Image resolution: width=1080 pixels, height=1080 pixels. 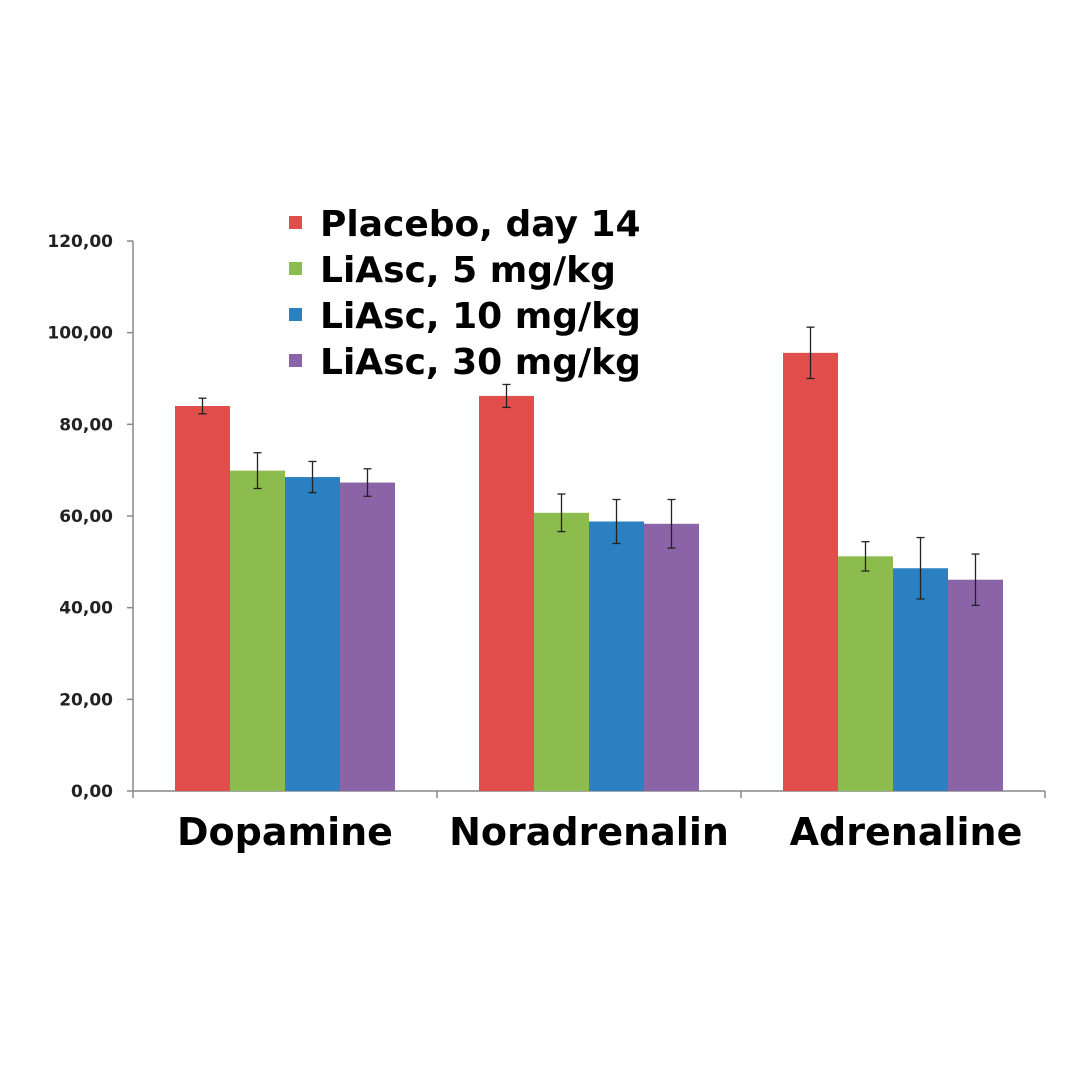 I want to click on legend-label: Placebo, day 14, so click(x=480, y=224).